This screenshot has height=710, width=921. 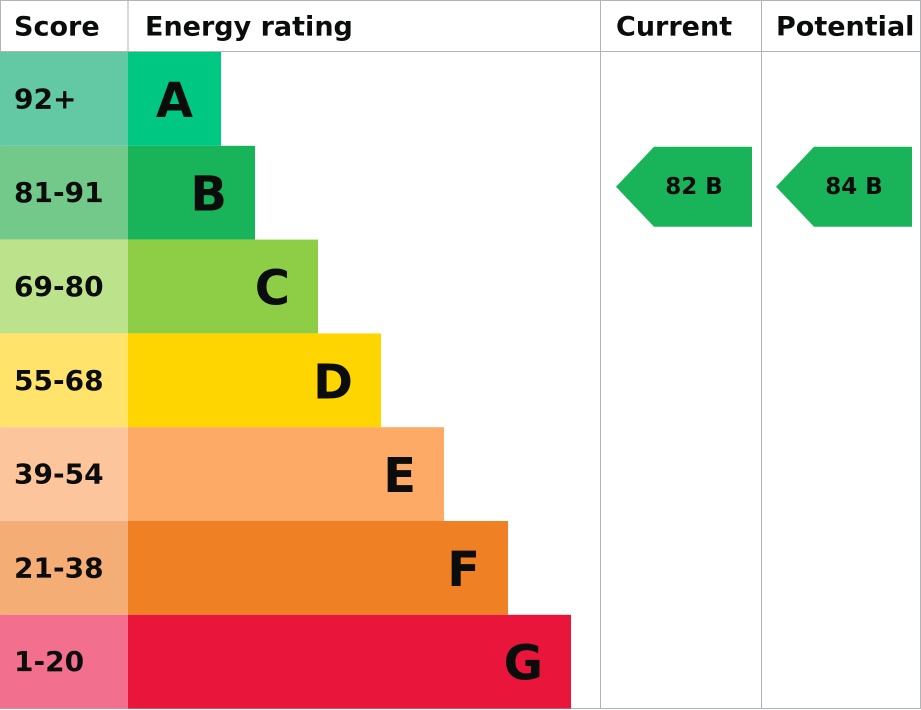 What do you see at coordinates (208, 195) in the screenshot?
I see `rating-letter: B` at bounding box center [208, 195].